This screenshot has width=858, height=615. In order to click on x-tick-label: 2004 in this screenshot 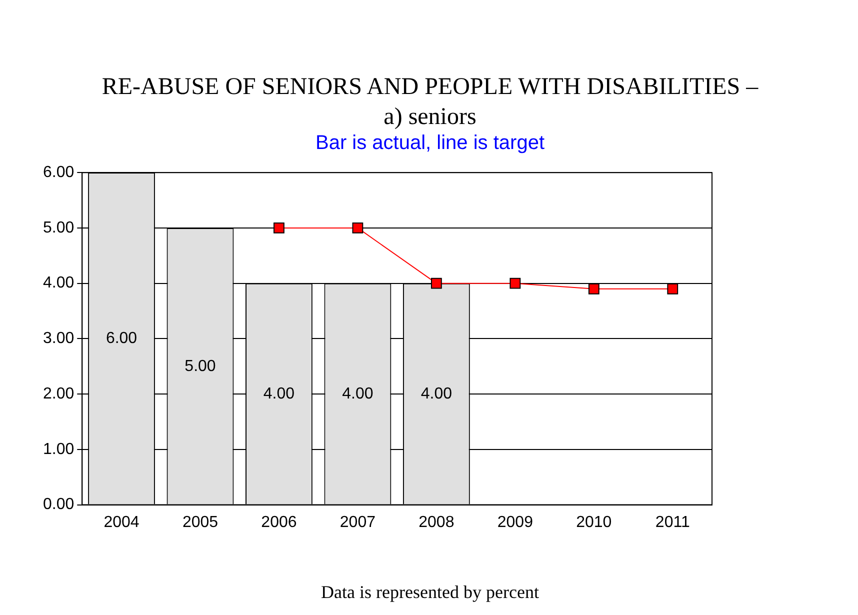, I will do `click(122, 522)`.